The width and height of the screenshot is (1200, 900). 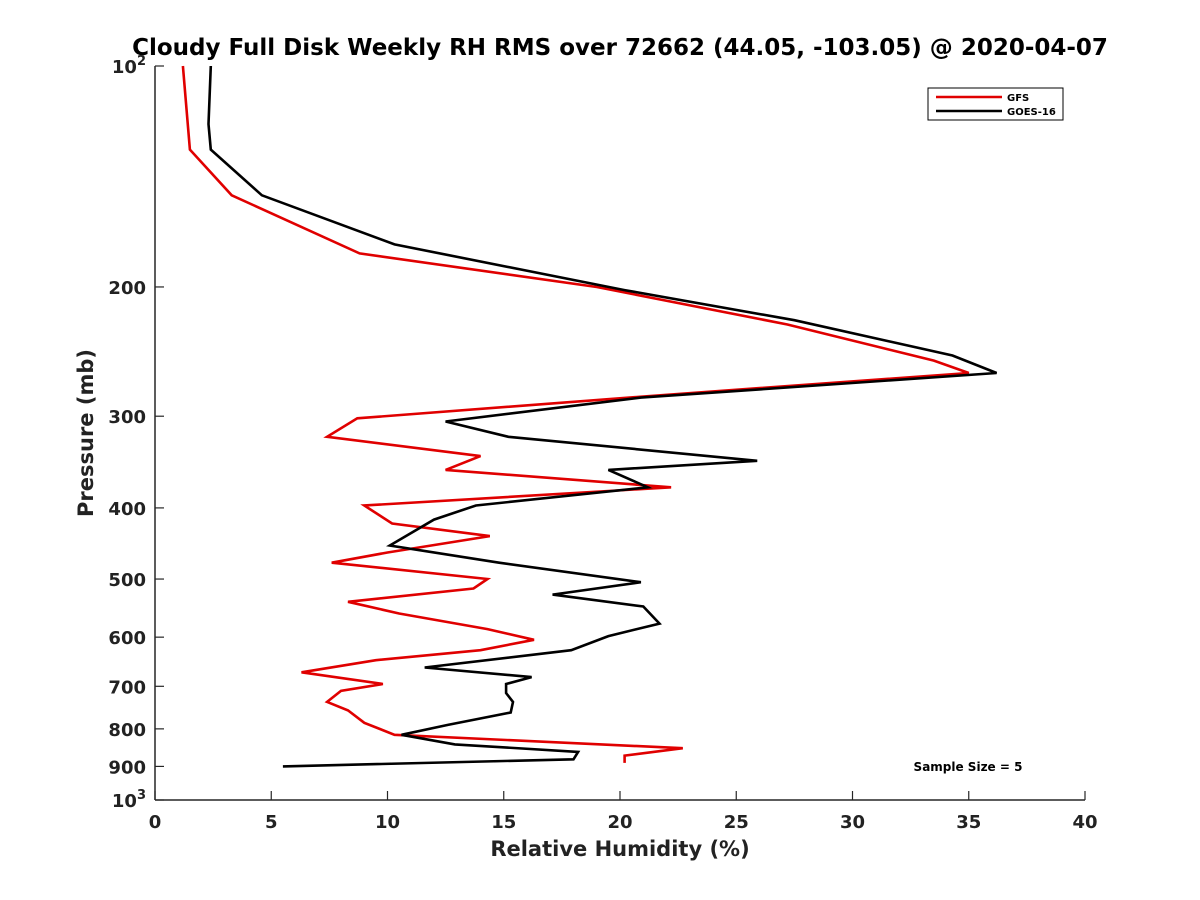 What do you see at coordinates (1084, 822) in the screenshot?
I see `x-tick-label: 40` at bounding box center [1084, 822].